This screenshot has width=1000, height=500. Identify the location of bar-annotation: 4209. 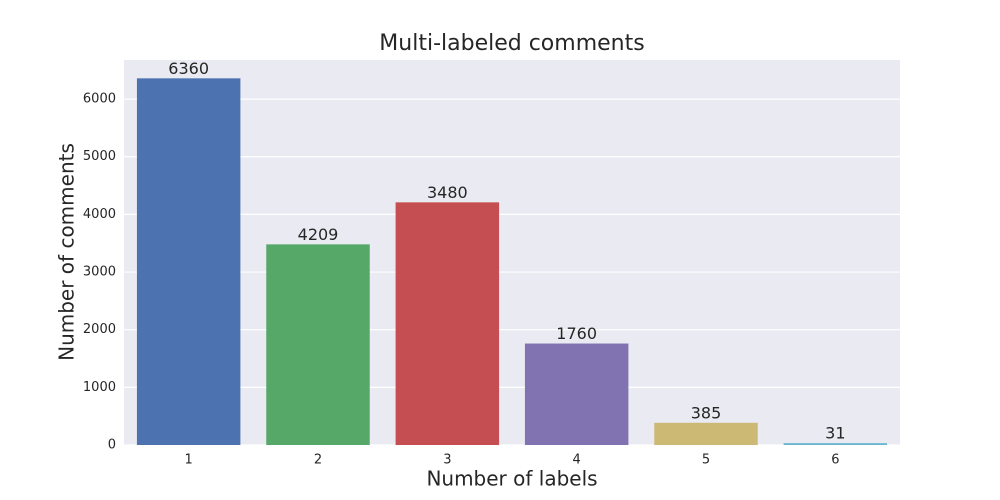
(318, 234).